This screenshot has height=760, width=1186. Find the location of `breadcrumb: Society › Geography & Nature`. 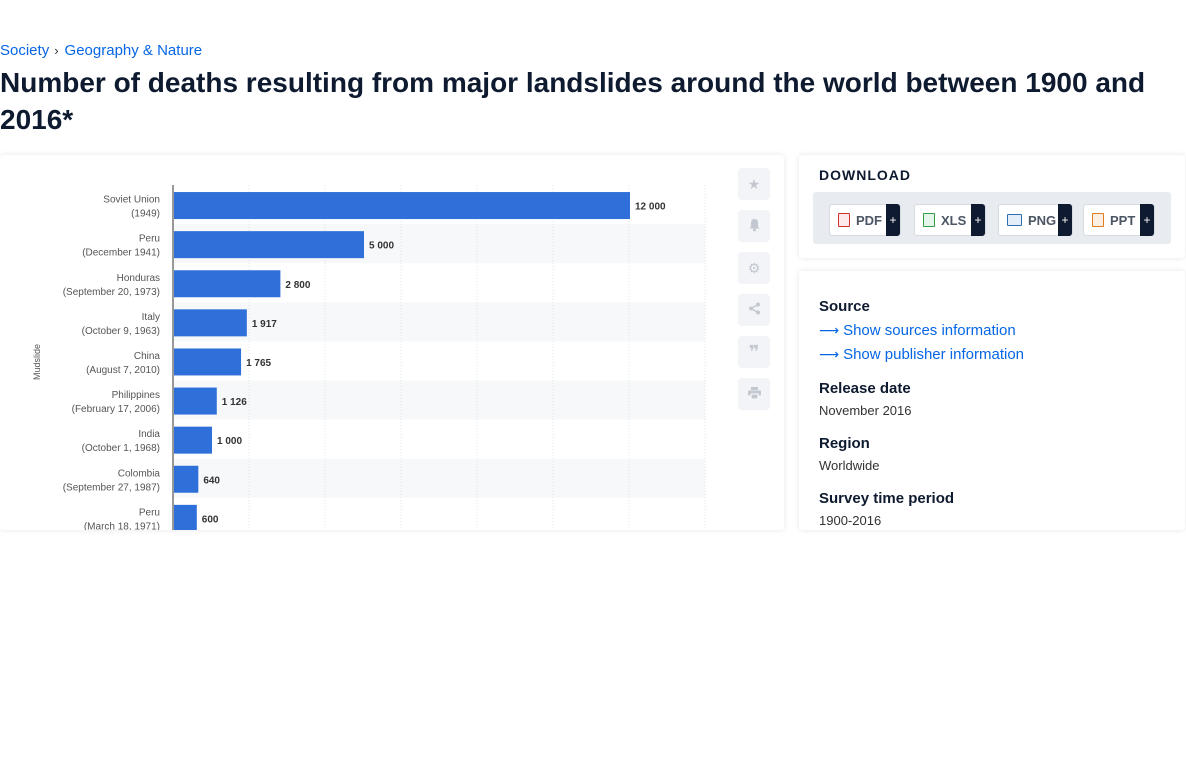

breadcrumb: Society › Geography & Nature is located at coordinates (101, 50).